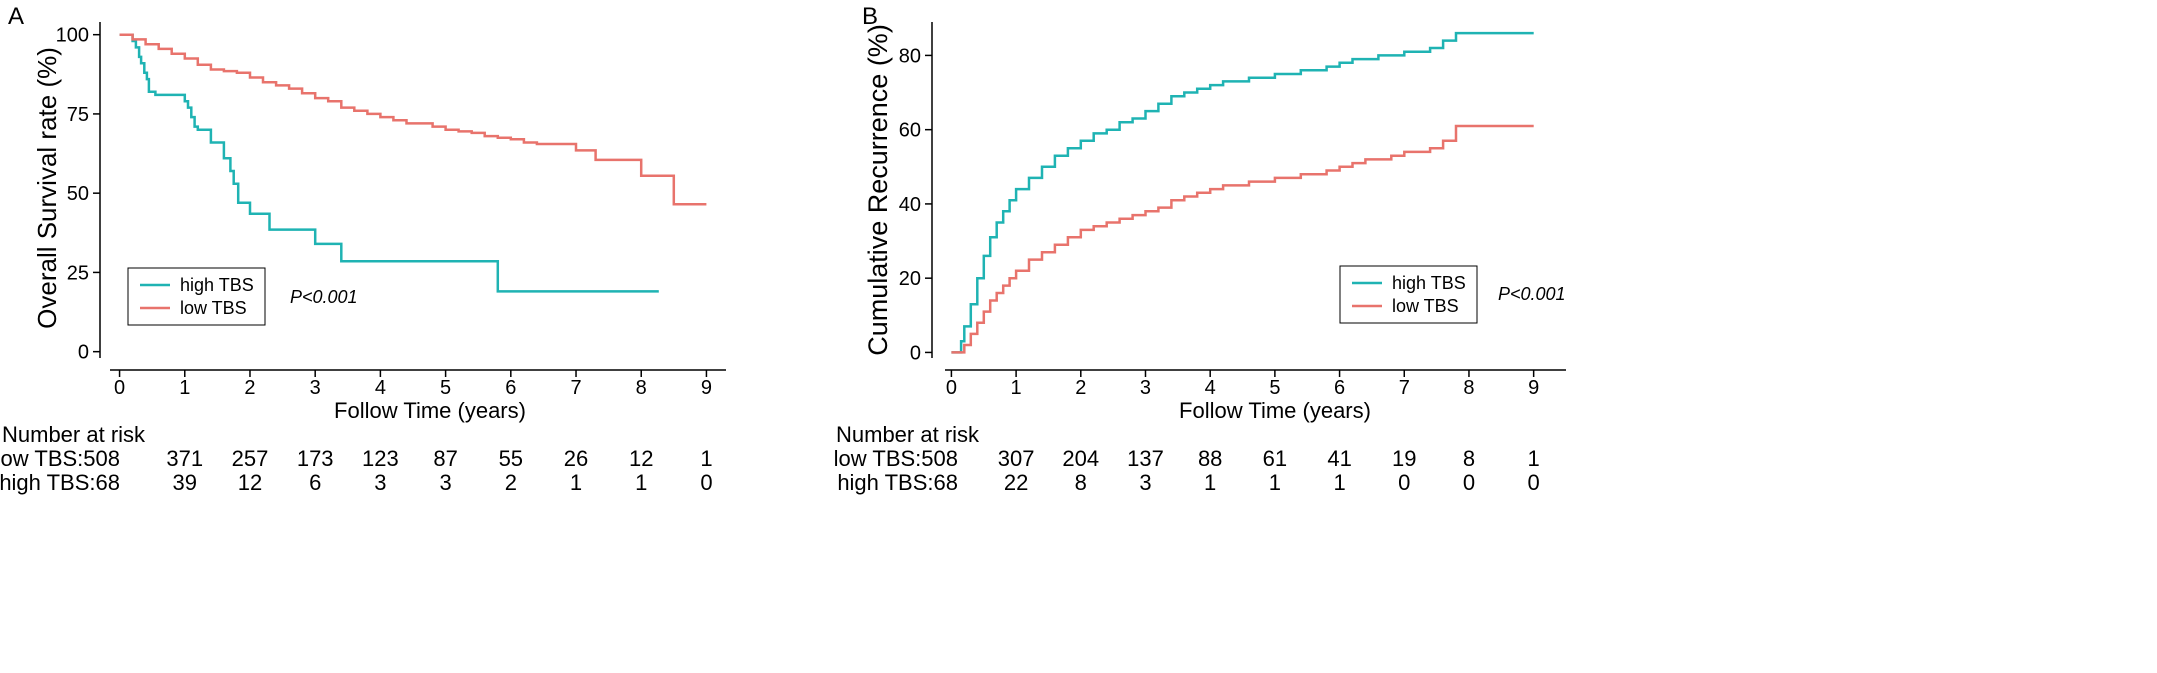  Describe the element at coordinates (576, 458) in the screenshot. I see `risk-value: 26` at that location.